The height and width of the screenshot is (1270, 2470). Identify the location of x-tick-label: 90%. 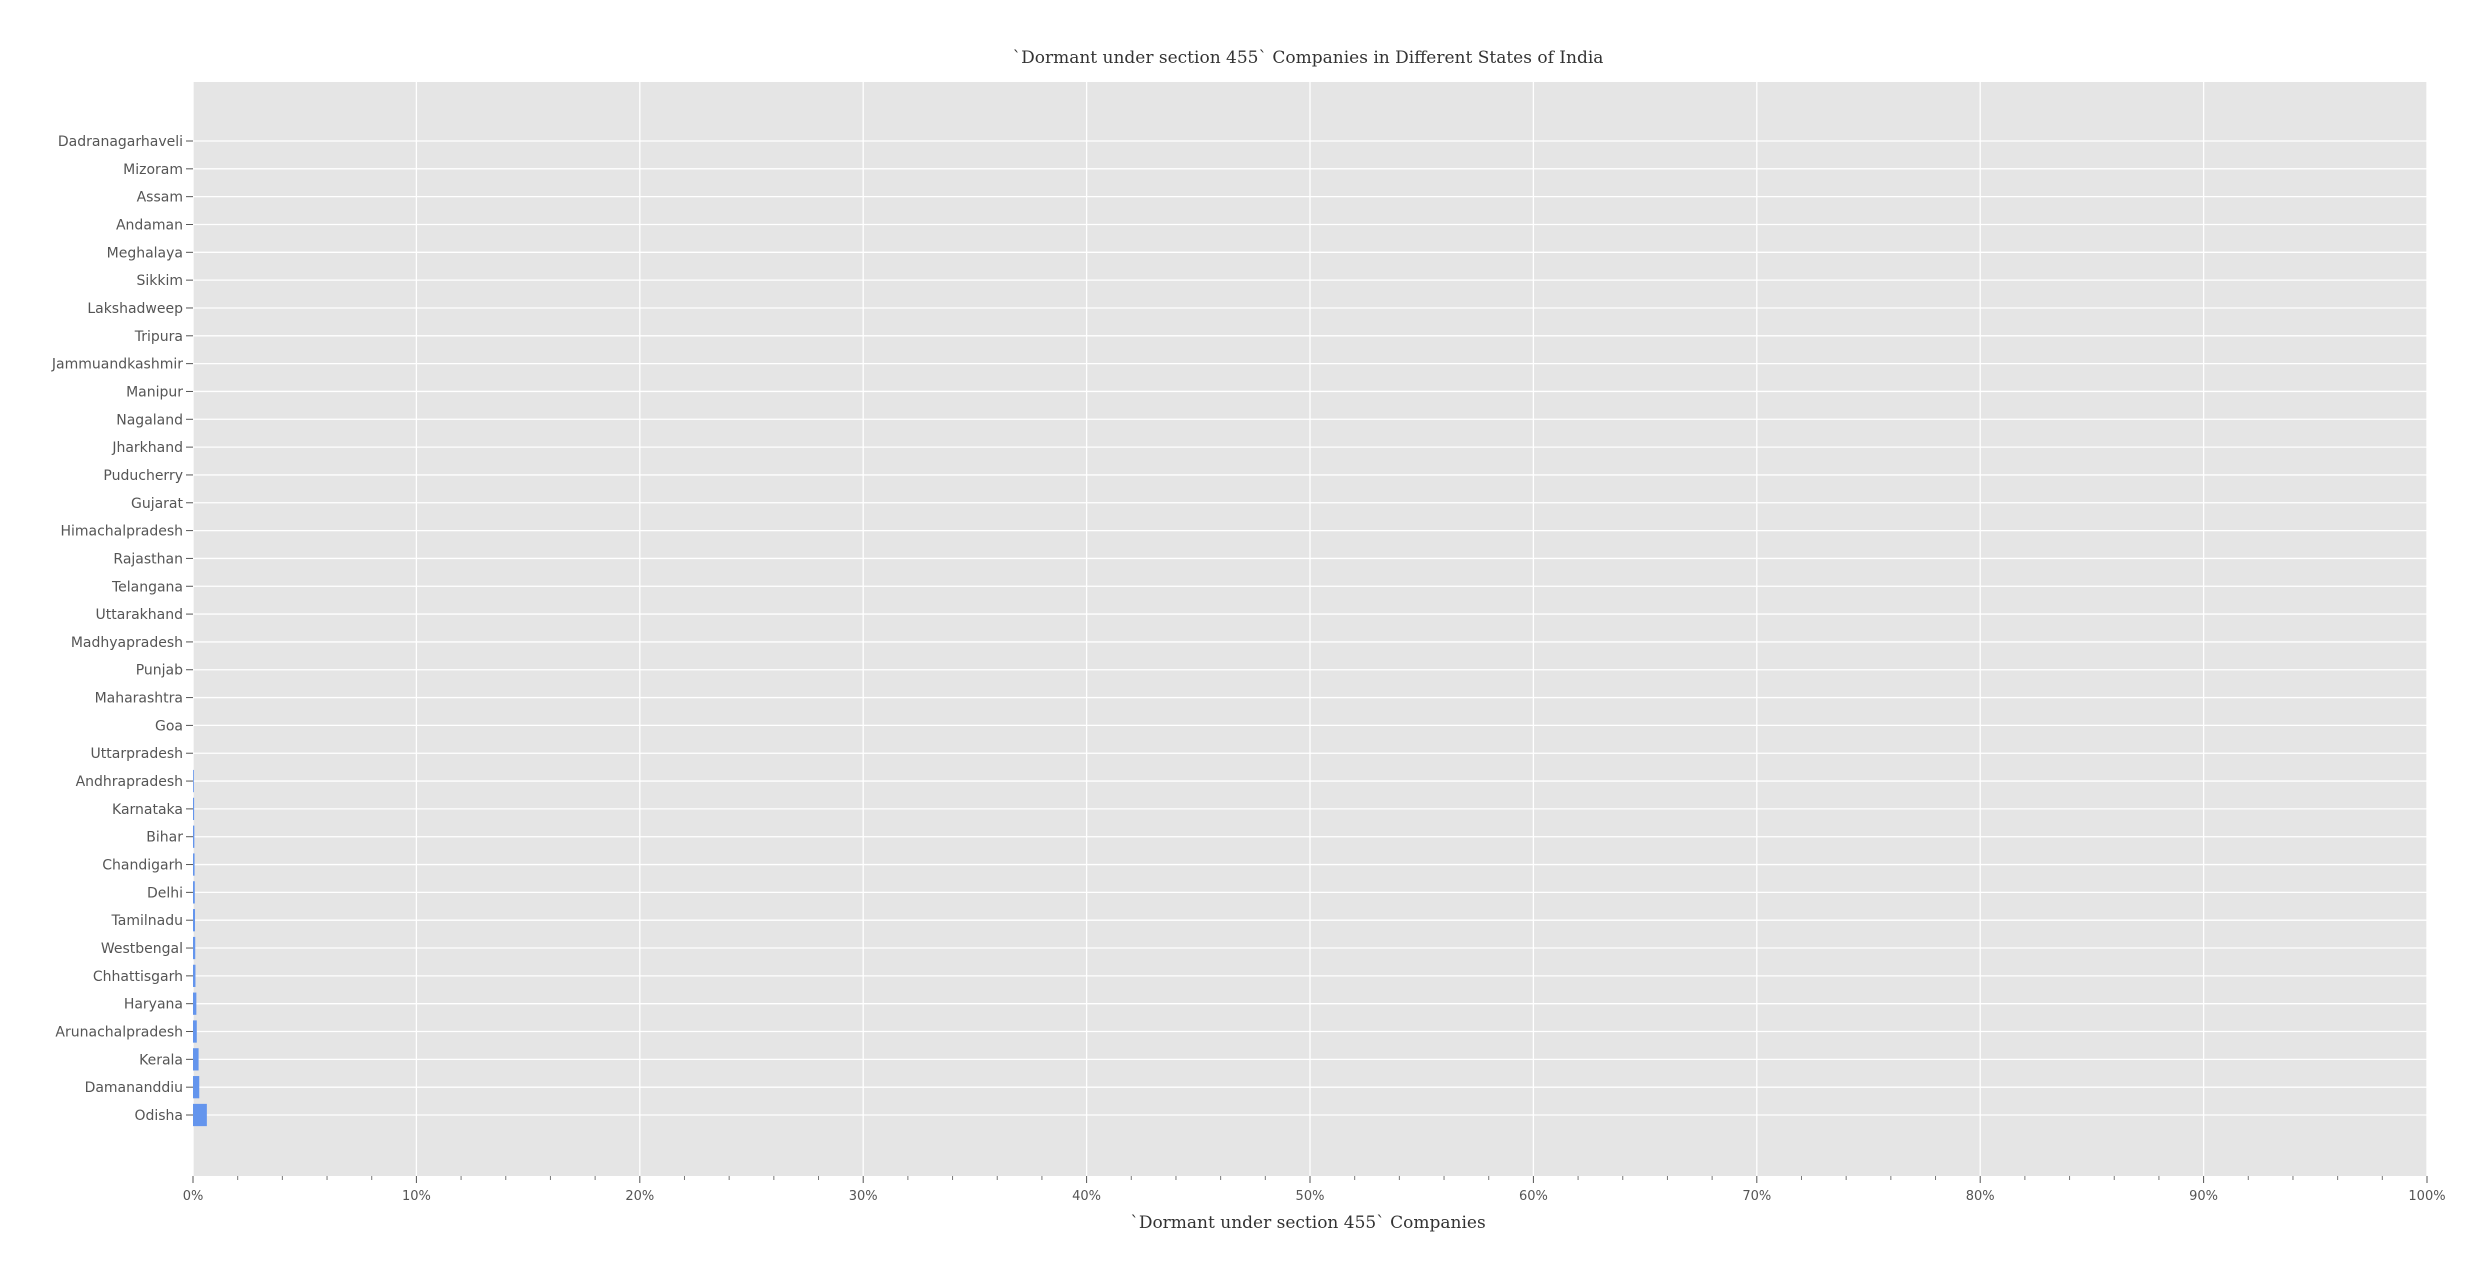
(2203, 1196).